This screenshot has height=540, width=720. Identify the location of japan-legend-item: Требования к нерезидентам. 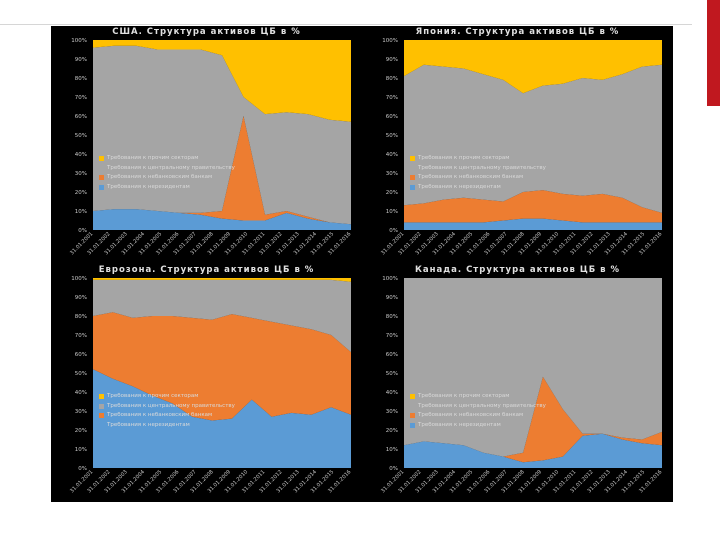
(478, 188).